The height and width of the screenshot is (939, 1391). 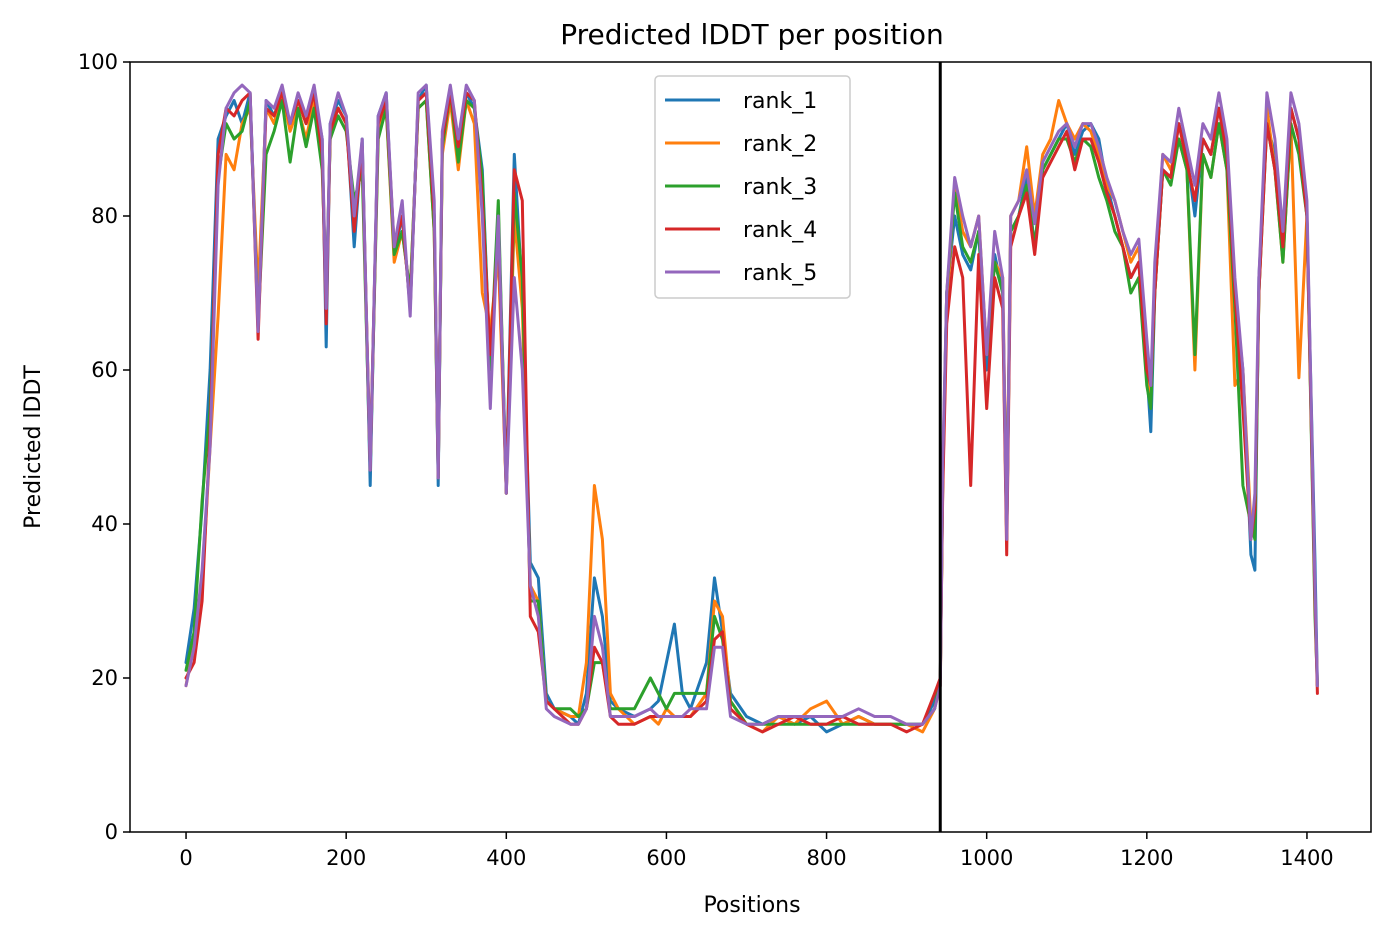 I want to click on legend: rank_1 rank_2 rank_3 rank_4 rank_5, so click(x=752, y=187).